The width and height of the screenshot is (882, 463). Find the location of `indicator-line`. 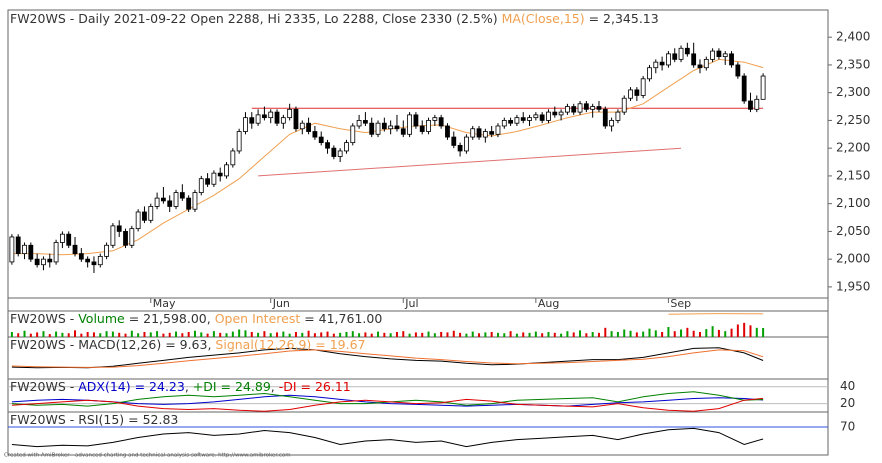

indicator-line is located at coordinates (387, 400).